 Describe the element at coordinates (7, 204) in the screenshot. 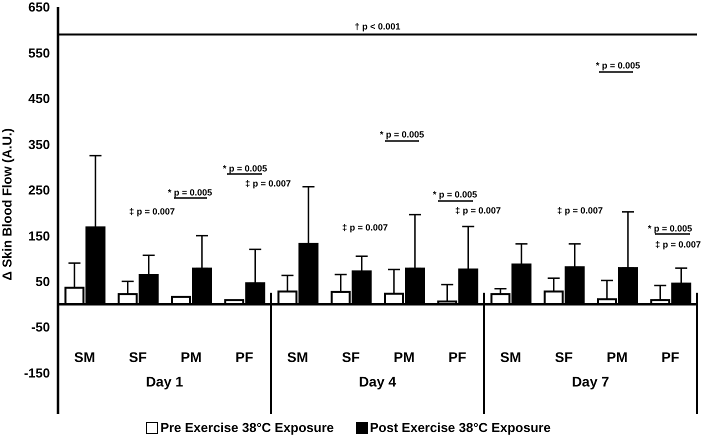

I see `y-axis-title: Δ Skin Blood Flow (A.U.)` at that location.